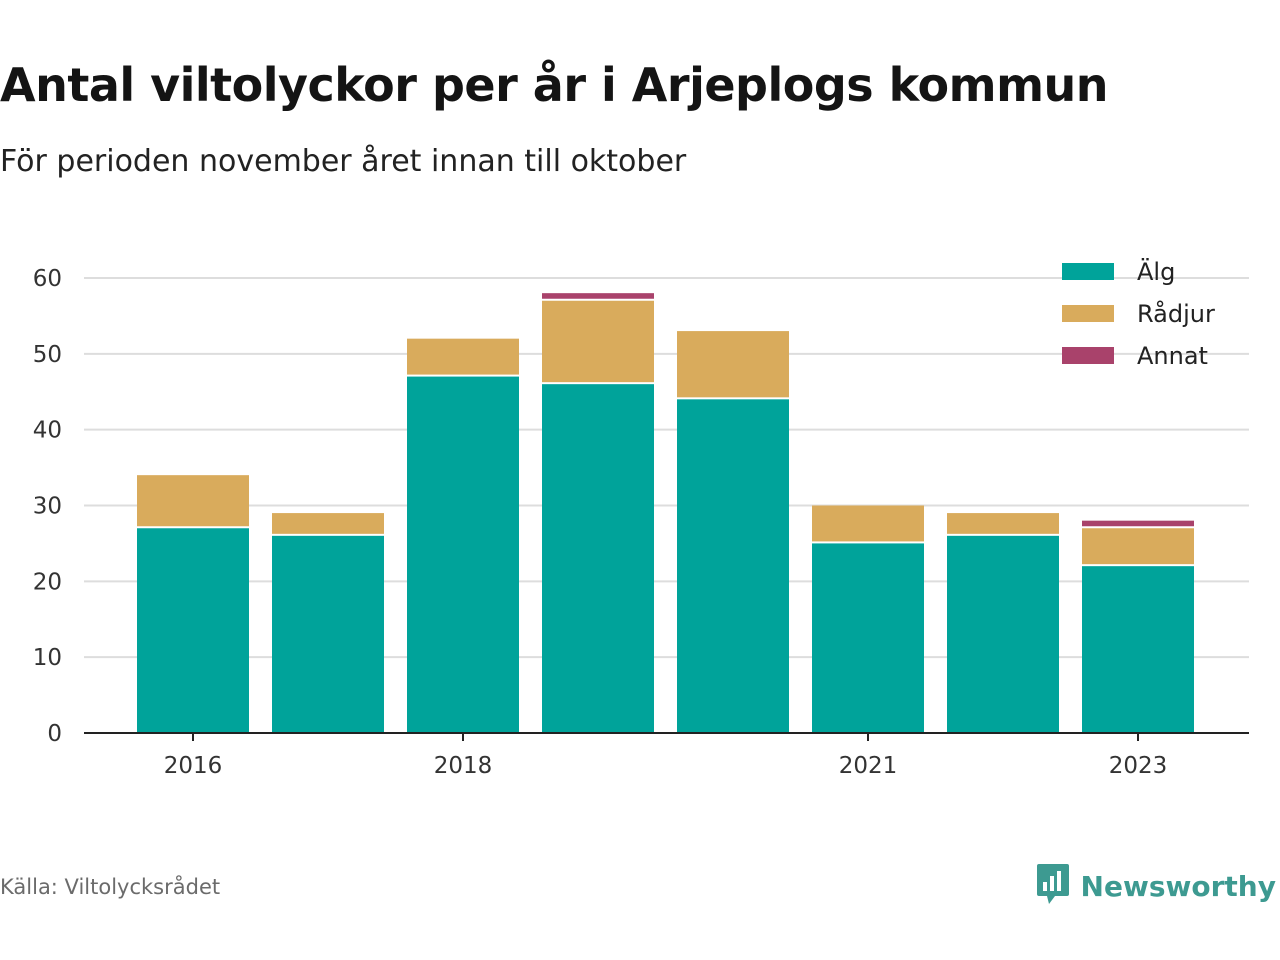 The image size is (1280, 960). What do you see at coordinates (1138, 523) in the screenshot?
I see `bar-segment-annat-2023` at bounding box center [1138, 523].